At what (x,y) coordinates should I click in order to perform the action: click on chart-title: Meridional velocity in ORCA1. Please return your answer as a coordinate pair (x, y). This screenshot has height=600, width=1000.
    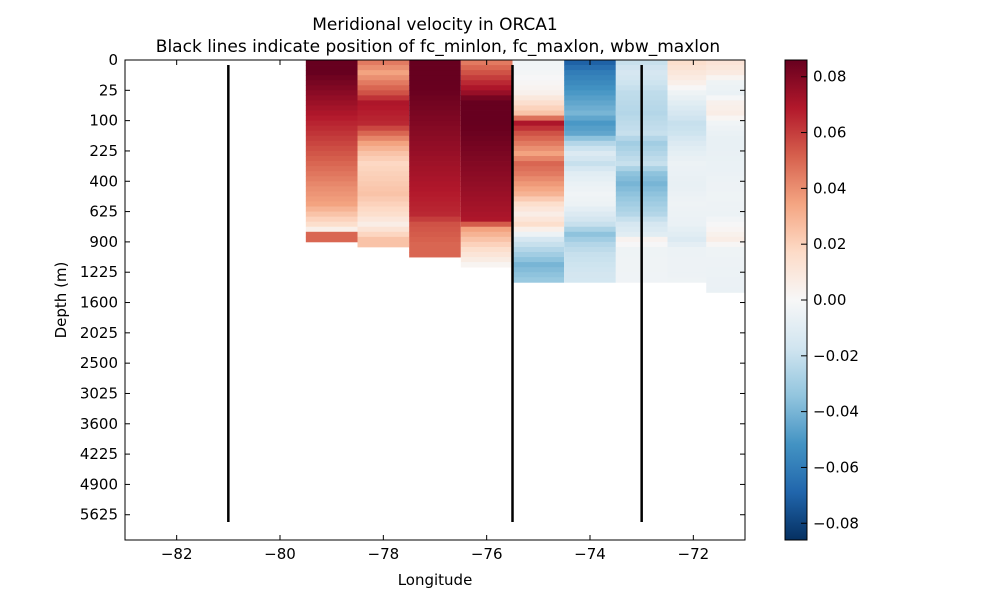
    Looking at the image, I should click on (434, 25).